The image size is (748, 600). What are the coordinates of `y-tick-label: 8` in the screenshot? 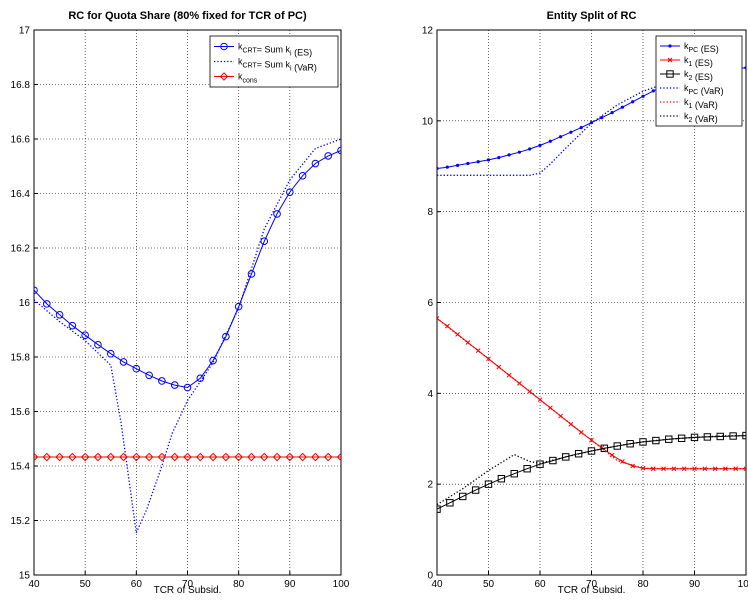 It's located at (430, 212).